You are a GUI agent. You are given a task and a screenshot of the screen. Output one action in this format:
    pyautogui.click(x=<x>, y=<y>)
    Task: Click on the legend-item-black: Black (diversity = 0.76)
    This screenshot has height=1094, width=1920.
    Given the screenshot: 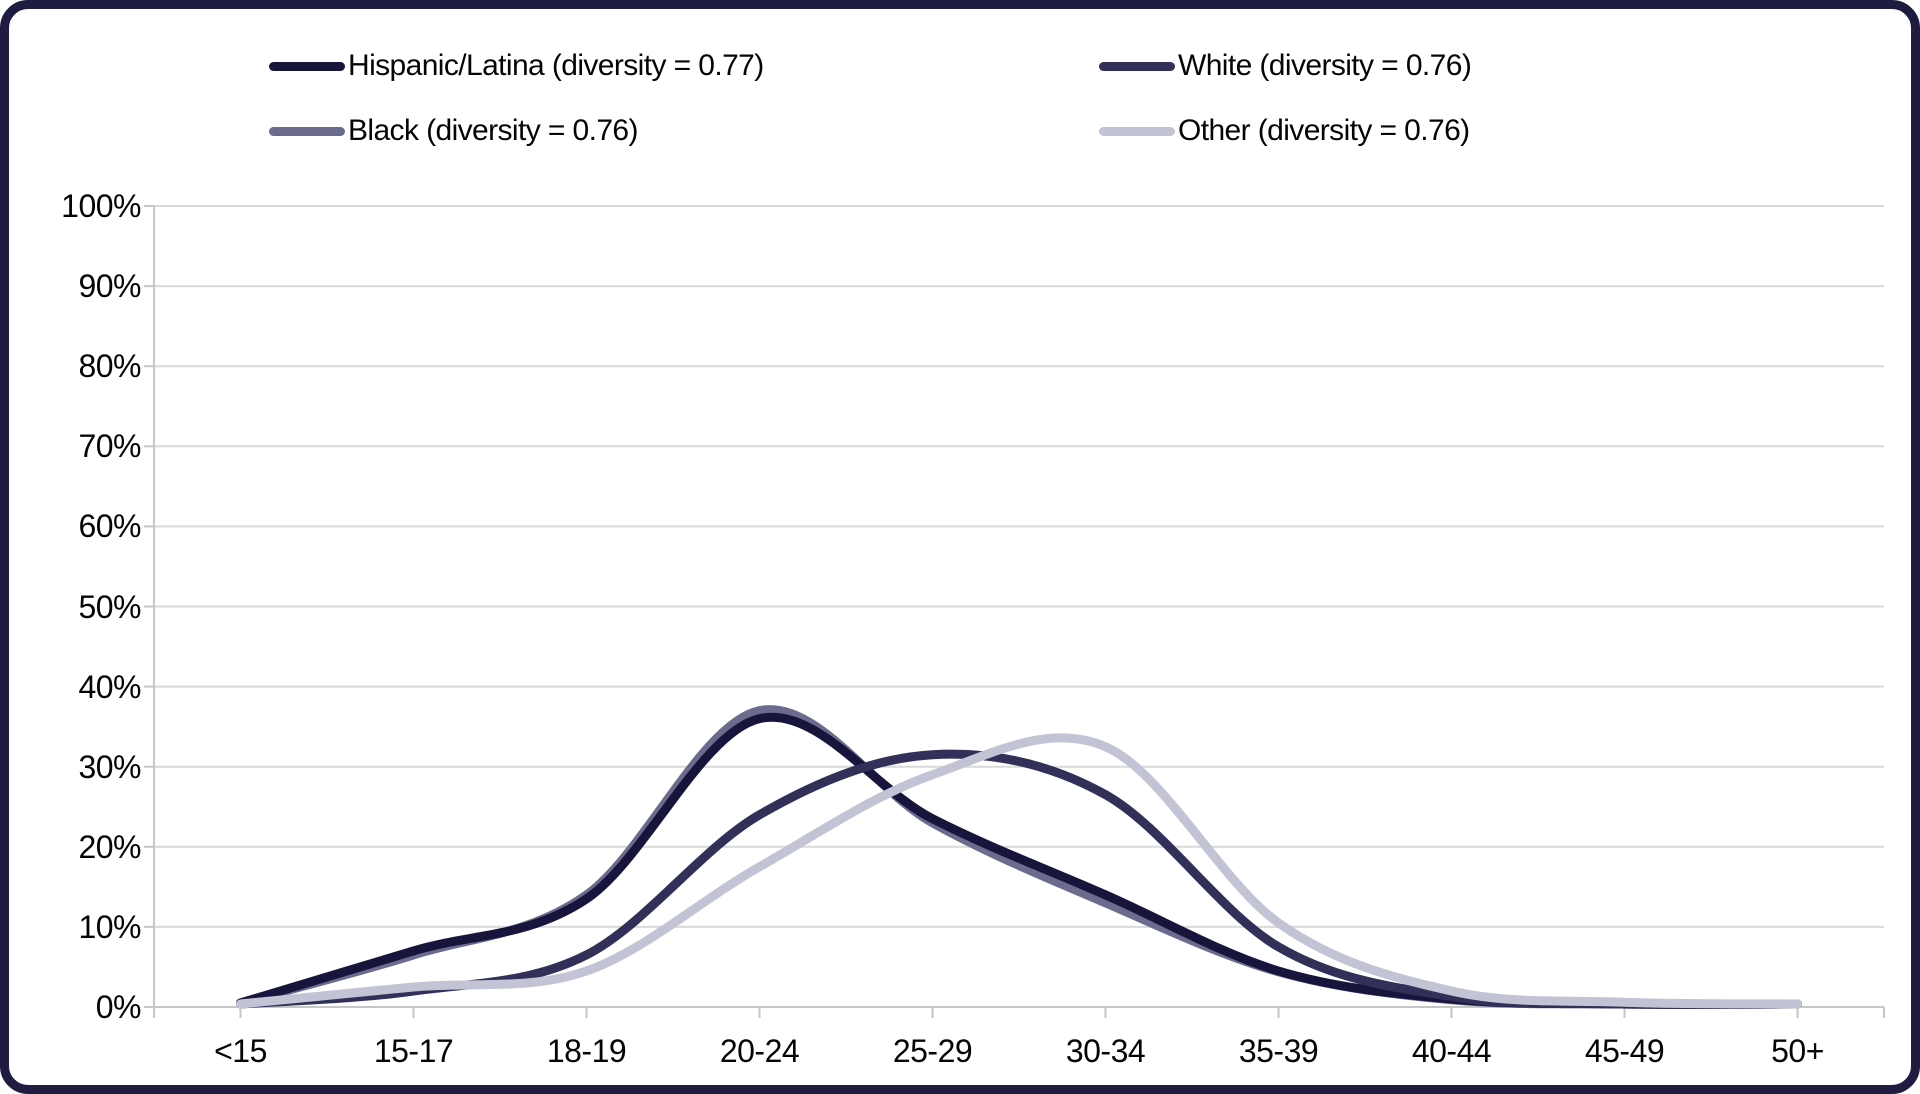 What is the action you would take?
    pyautogui.click(x=453, y=131)
    